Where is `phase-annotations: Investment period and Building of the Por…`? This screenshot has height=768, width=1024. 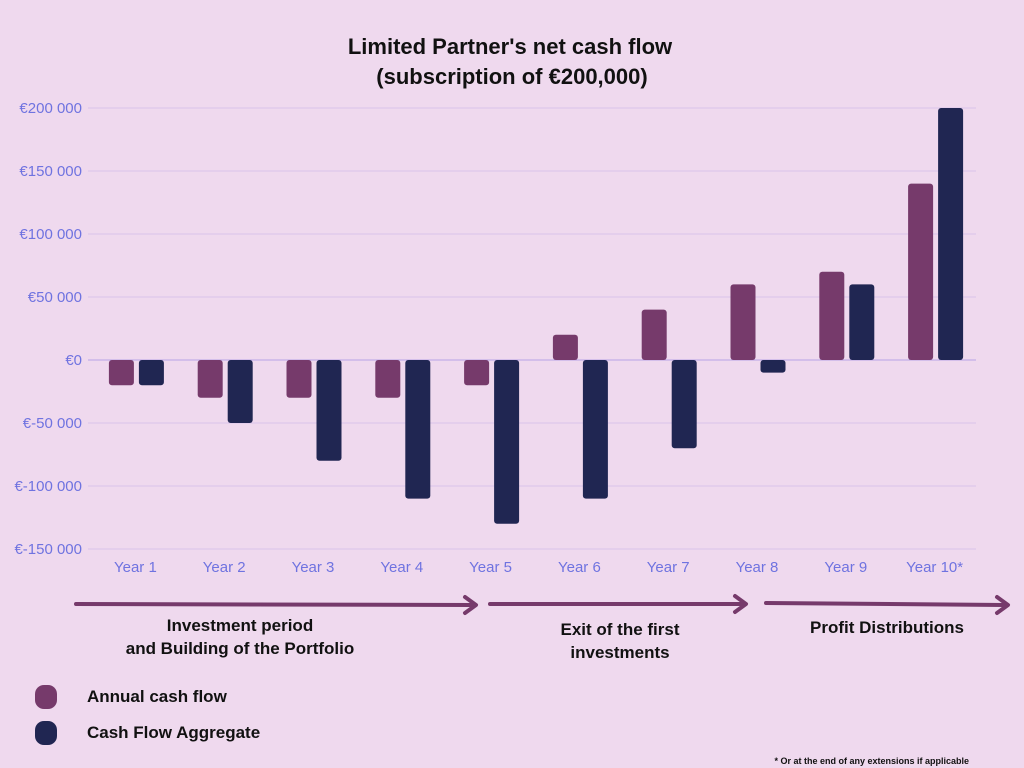 phase-annotations: Investment period and Building of the Por… is located at coordinates (542, 628).